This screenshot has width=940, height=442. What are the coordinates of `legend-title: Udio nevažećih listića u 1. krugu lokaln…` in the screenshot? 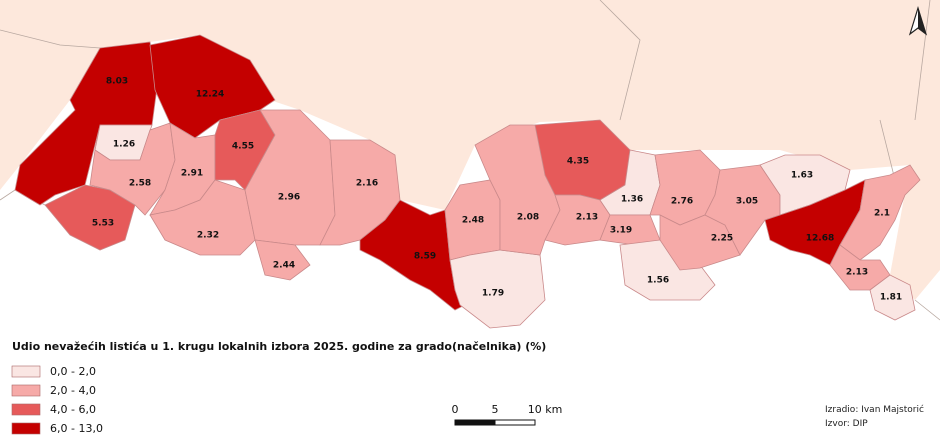 It's located at (279, 346).